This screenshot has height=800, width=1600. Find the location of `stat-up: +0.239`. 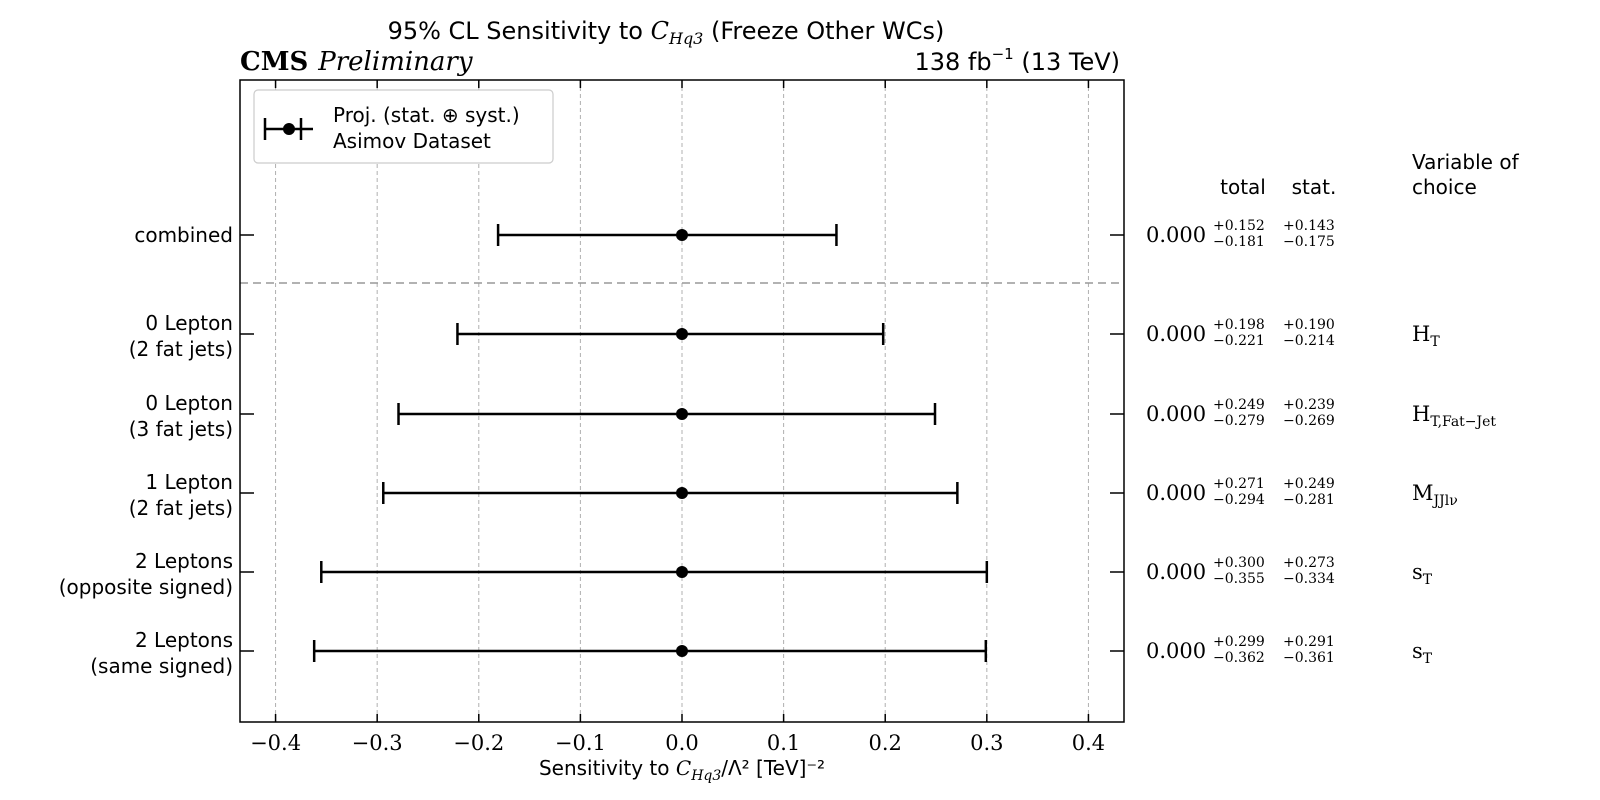

stat-up: +0.239 is located at coordinates (1309, 405).